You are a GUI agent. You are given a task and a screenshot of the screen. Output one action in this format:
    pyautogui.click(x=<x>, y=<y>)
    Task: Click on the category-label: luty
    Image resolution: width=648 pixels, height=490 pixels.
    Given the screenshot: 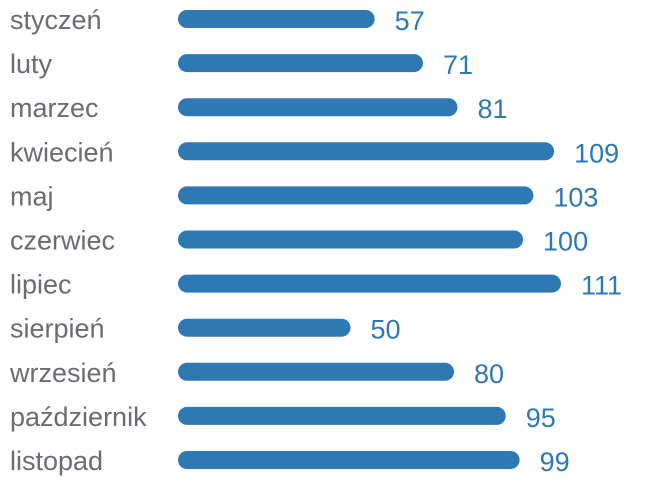 What is the action you would take?
    pyautogui.click(x=31, y=64)
    